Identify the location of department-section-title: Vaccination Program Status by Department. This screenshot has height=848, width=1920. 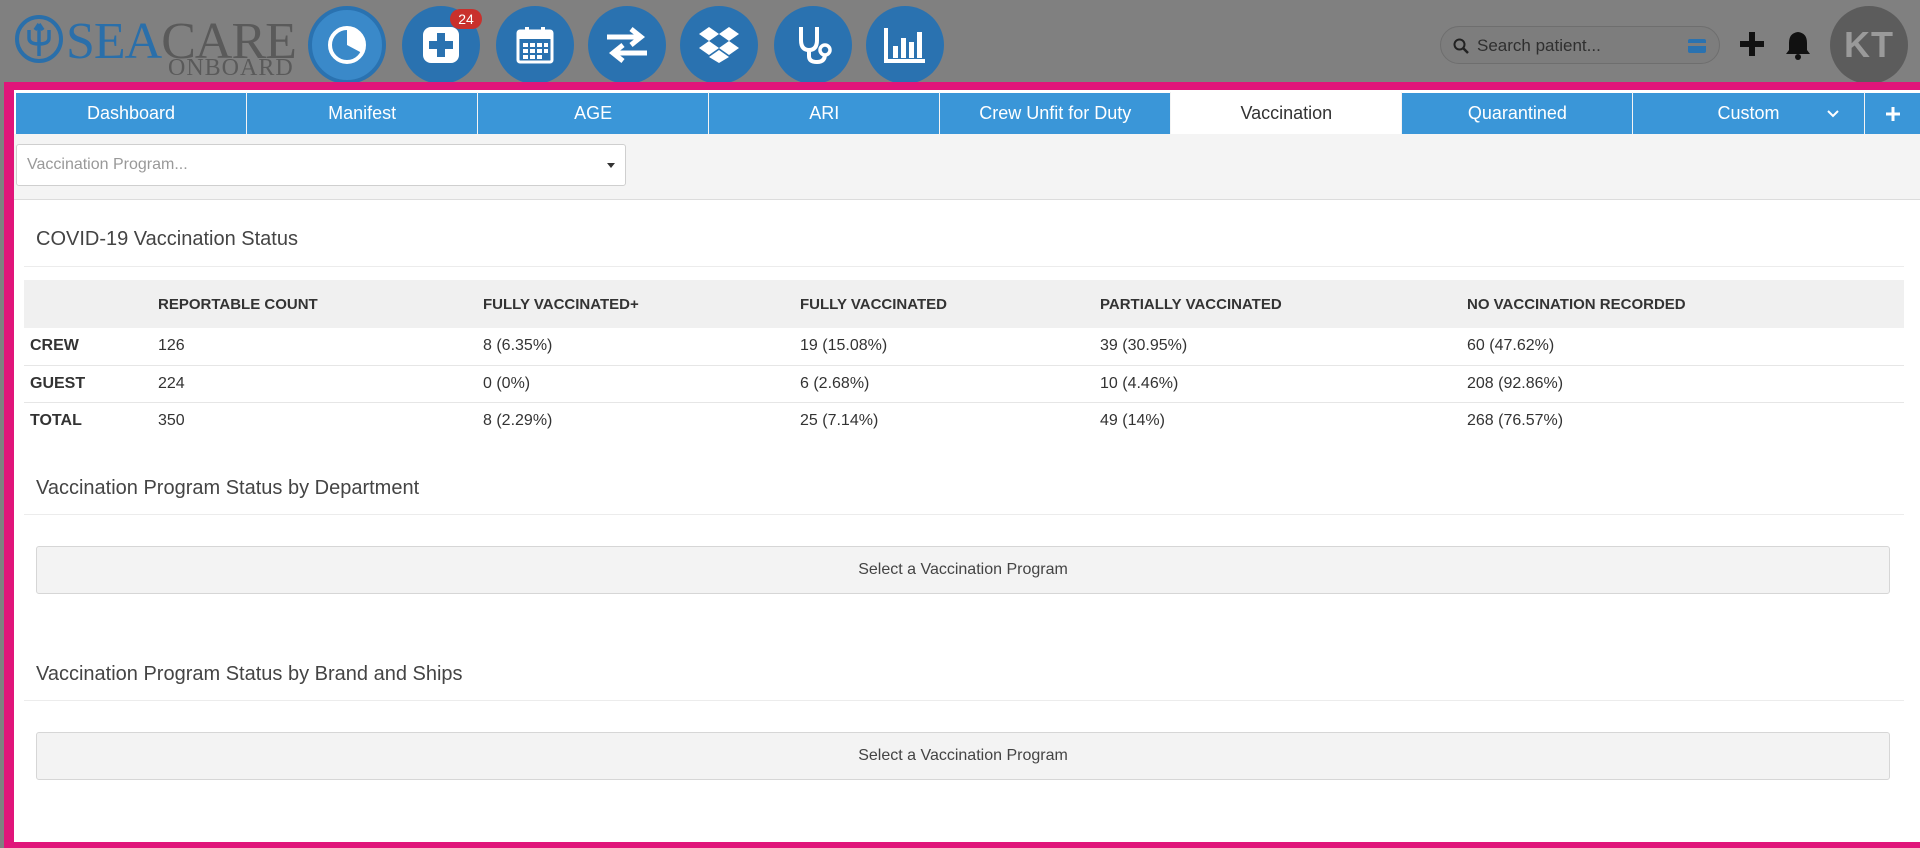
(228, 488).